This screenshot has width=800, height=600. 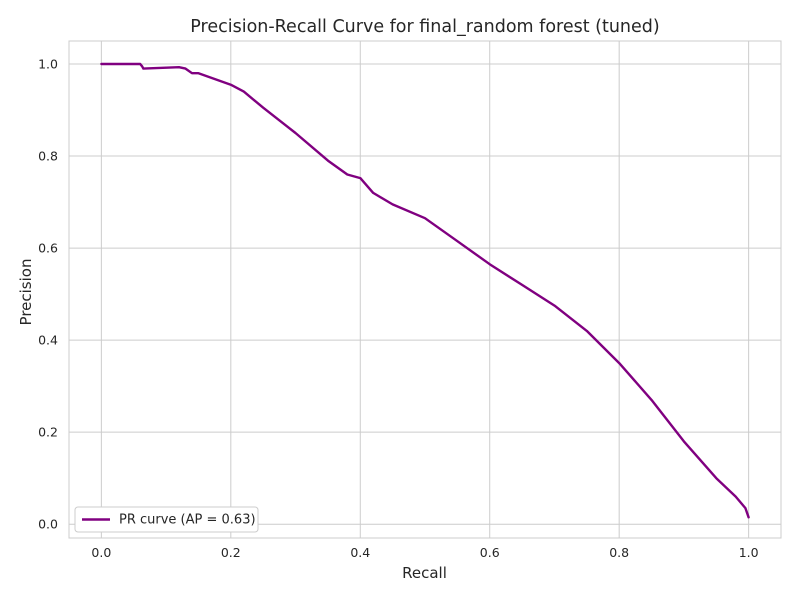 I want to click on x-axis-label: Recall, so click(x=424, y=573).